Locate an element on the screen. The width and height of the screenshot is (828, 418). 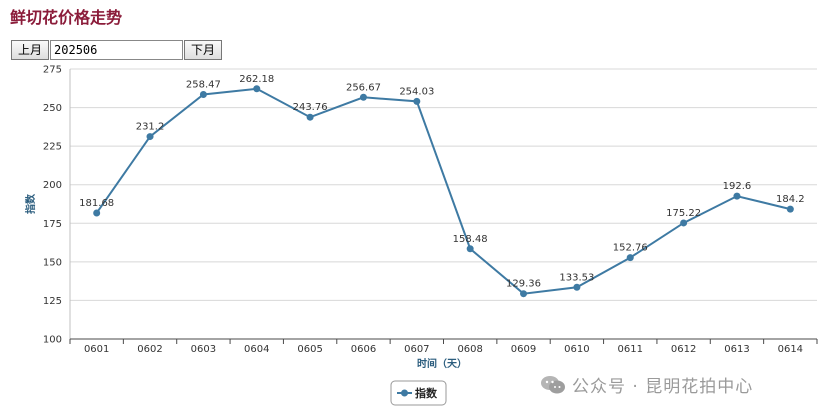
y-tick-label: 100 is located at coordinates (52, 340).